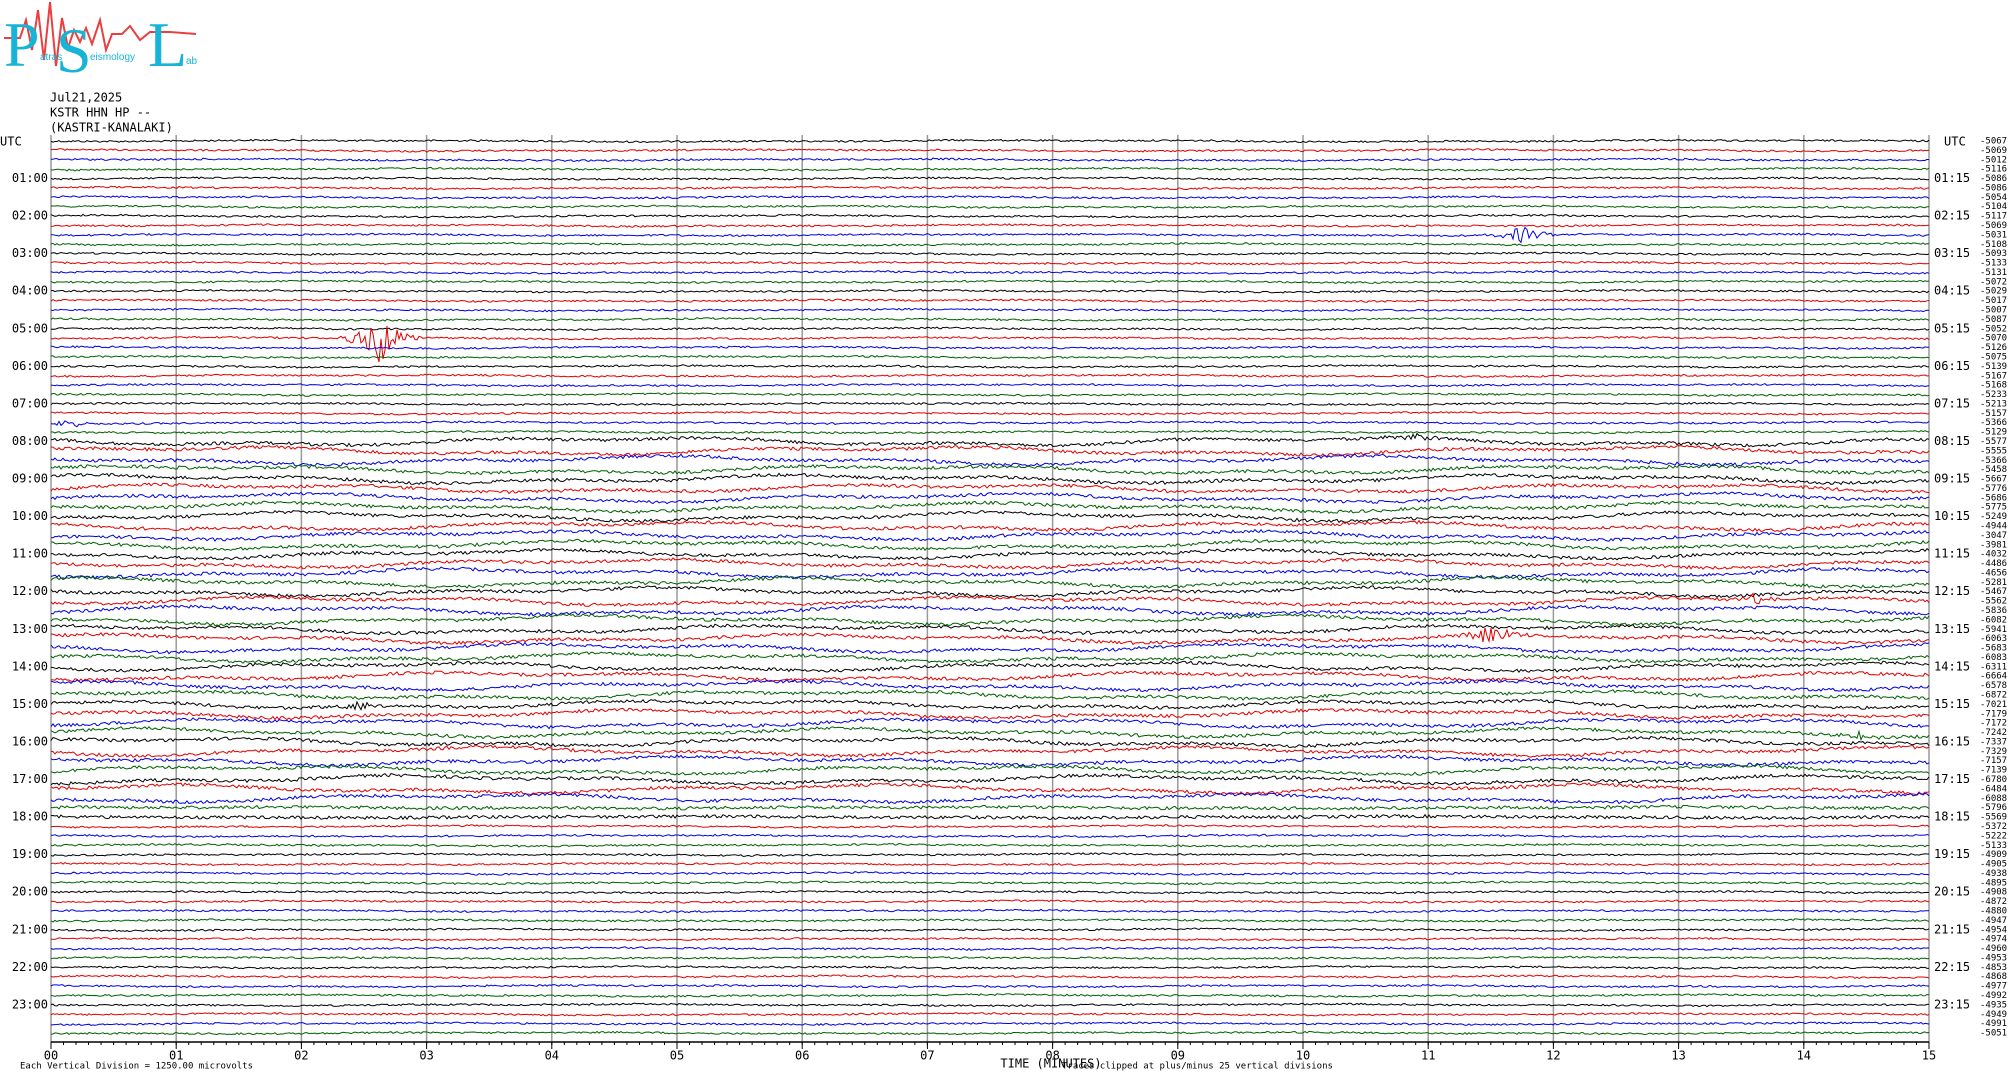 Image resolution: width=2010 pixels, height=1080 pixels. I want to click on right-label: 01:15, so click(1952, 178).